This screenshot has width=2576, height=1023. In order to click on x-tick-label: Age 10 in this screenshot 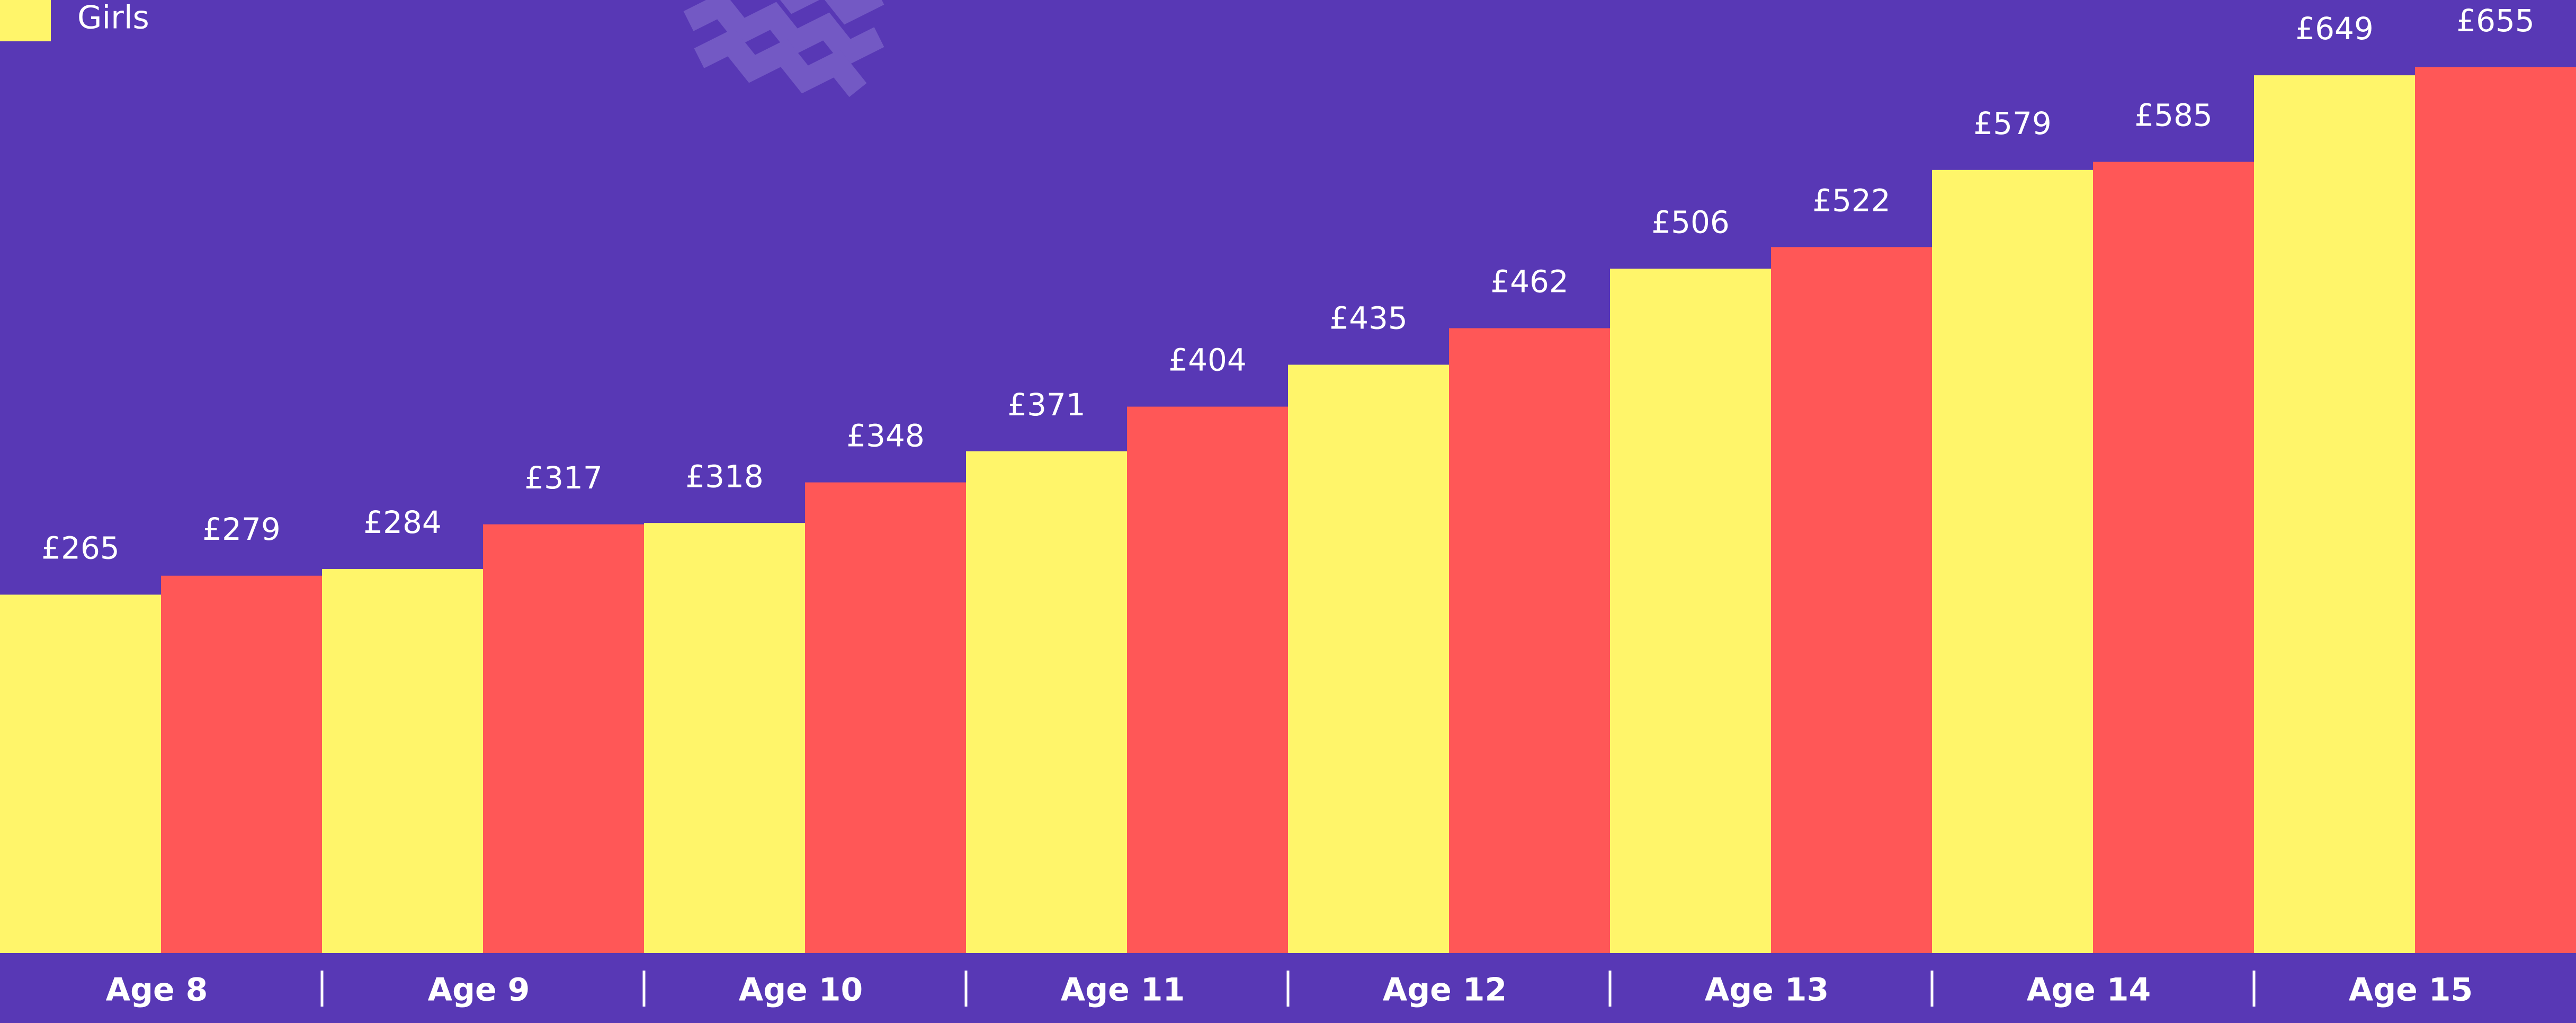, I will do `click(801, 990)`.